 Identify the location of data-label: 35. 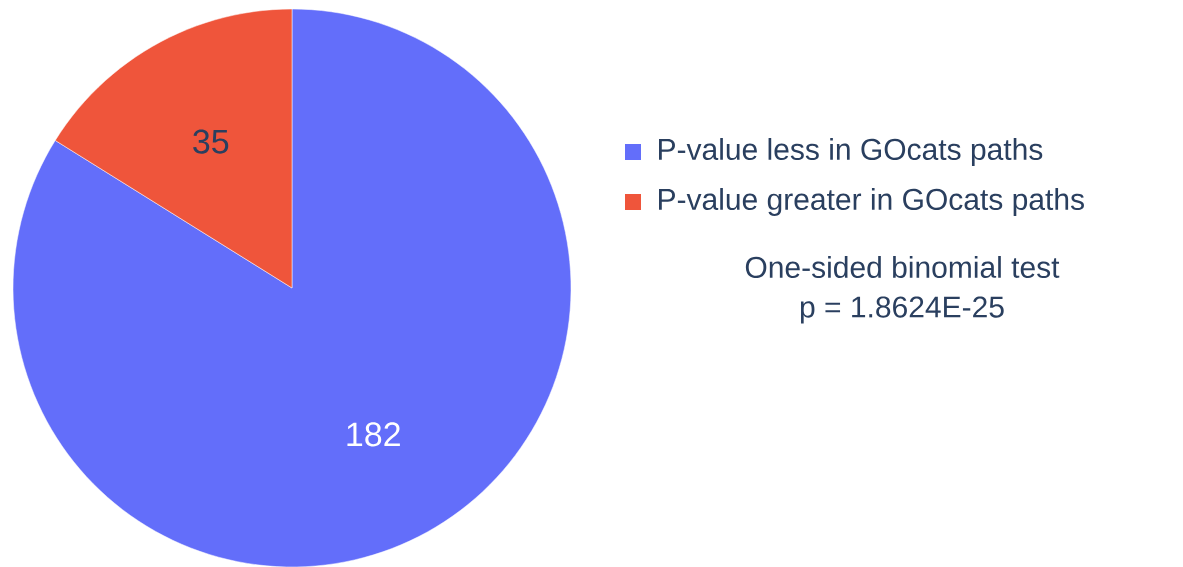
(211, 141).